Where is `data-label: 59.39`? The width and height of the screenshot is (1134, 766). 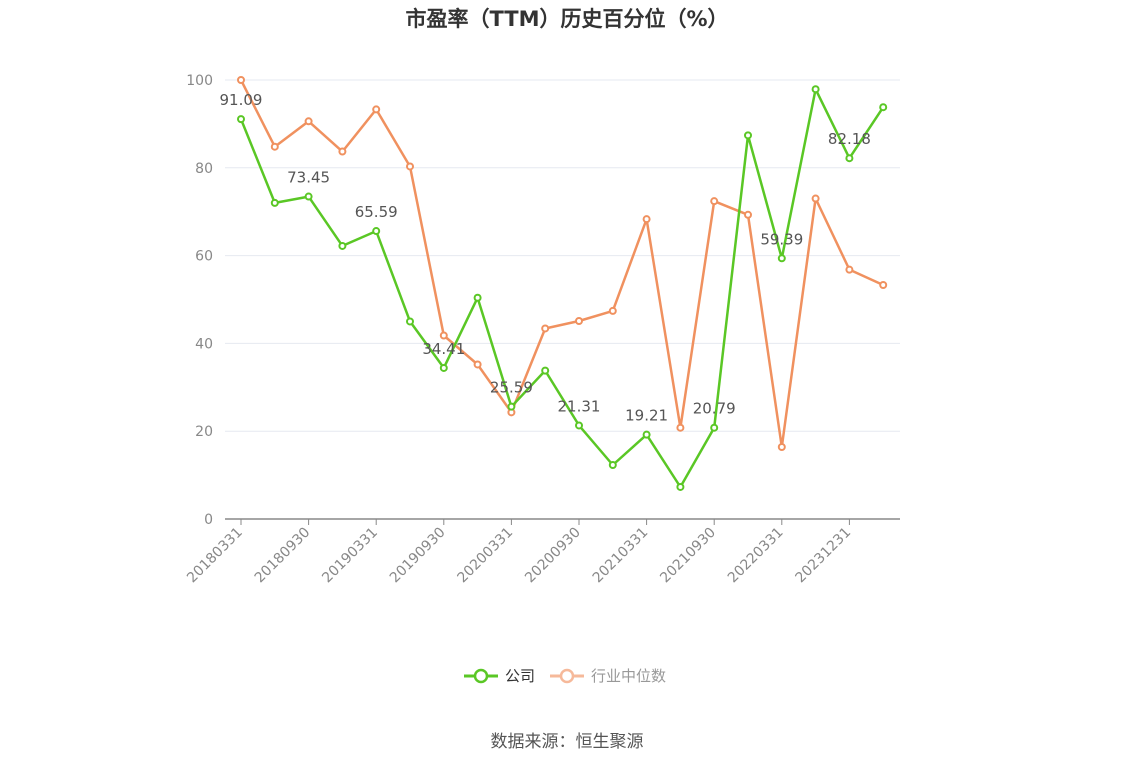
data-label: 59.39 is located at coordinates (781, 239).